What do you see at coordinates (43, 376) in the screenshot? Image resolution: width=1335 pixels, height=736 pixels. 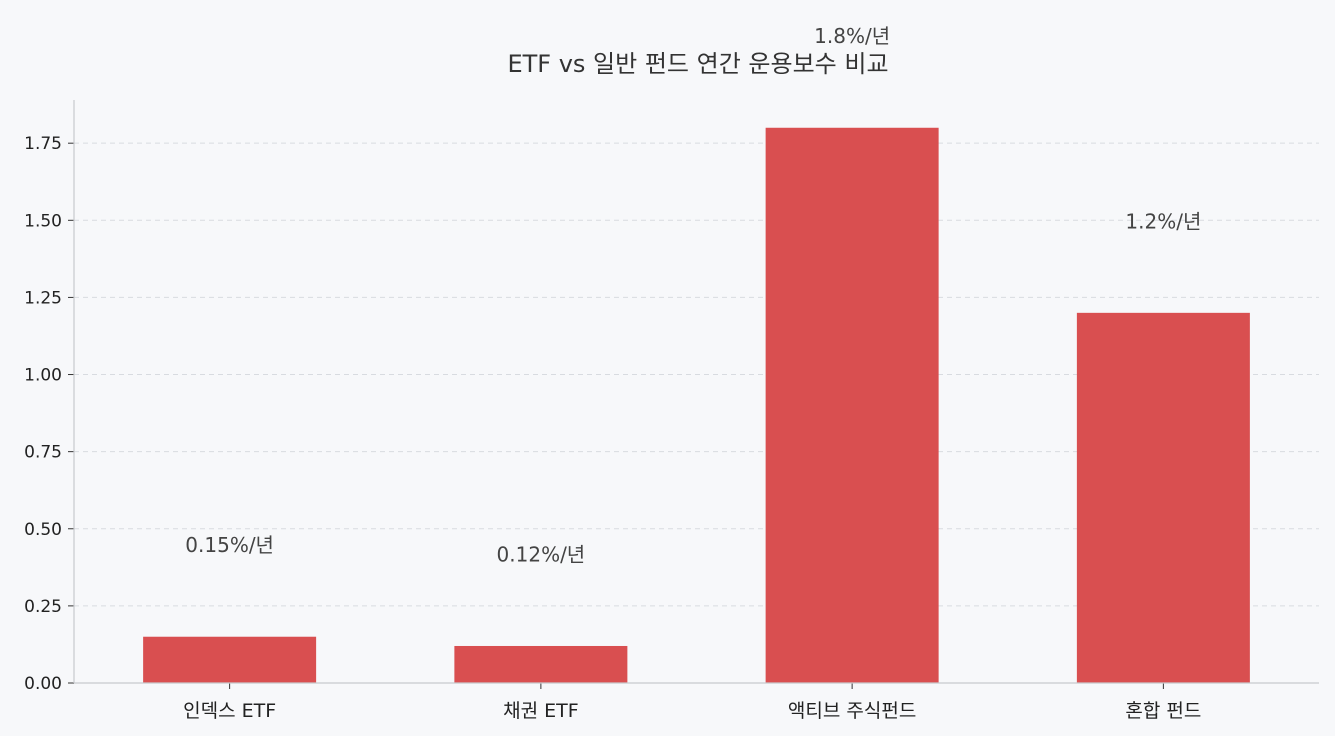 I see `y-tick-label: 1.00` at bounding box center [43, 376].